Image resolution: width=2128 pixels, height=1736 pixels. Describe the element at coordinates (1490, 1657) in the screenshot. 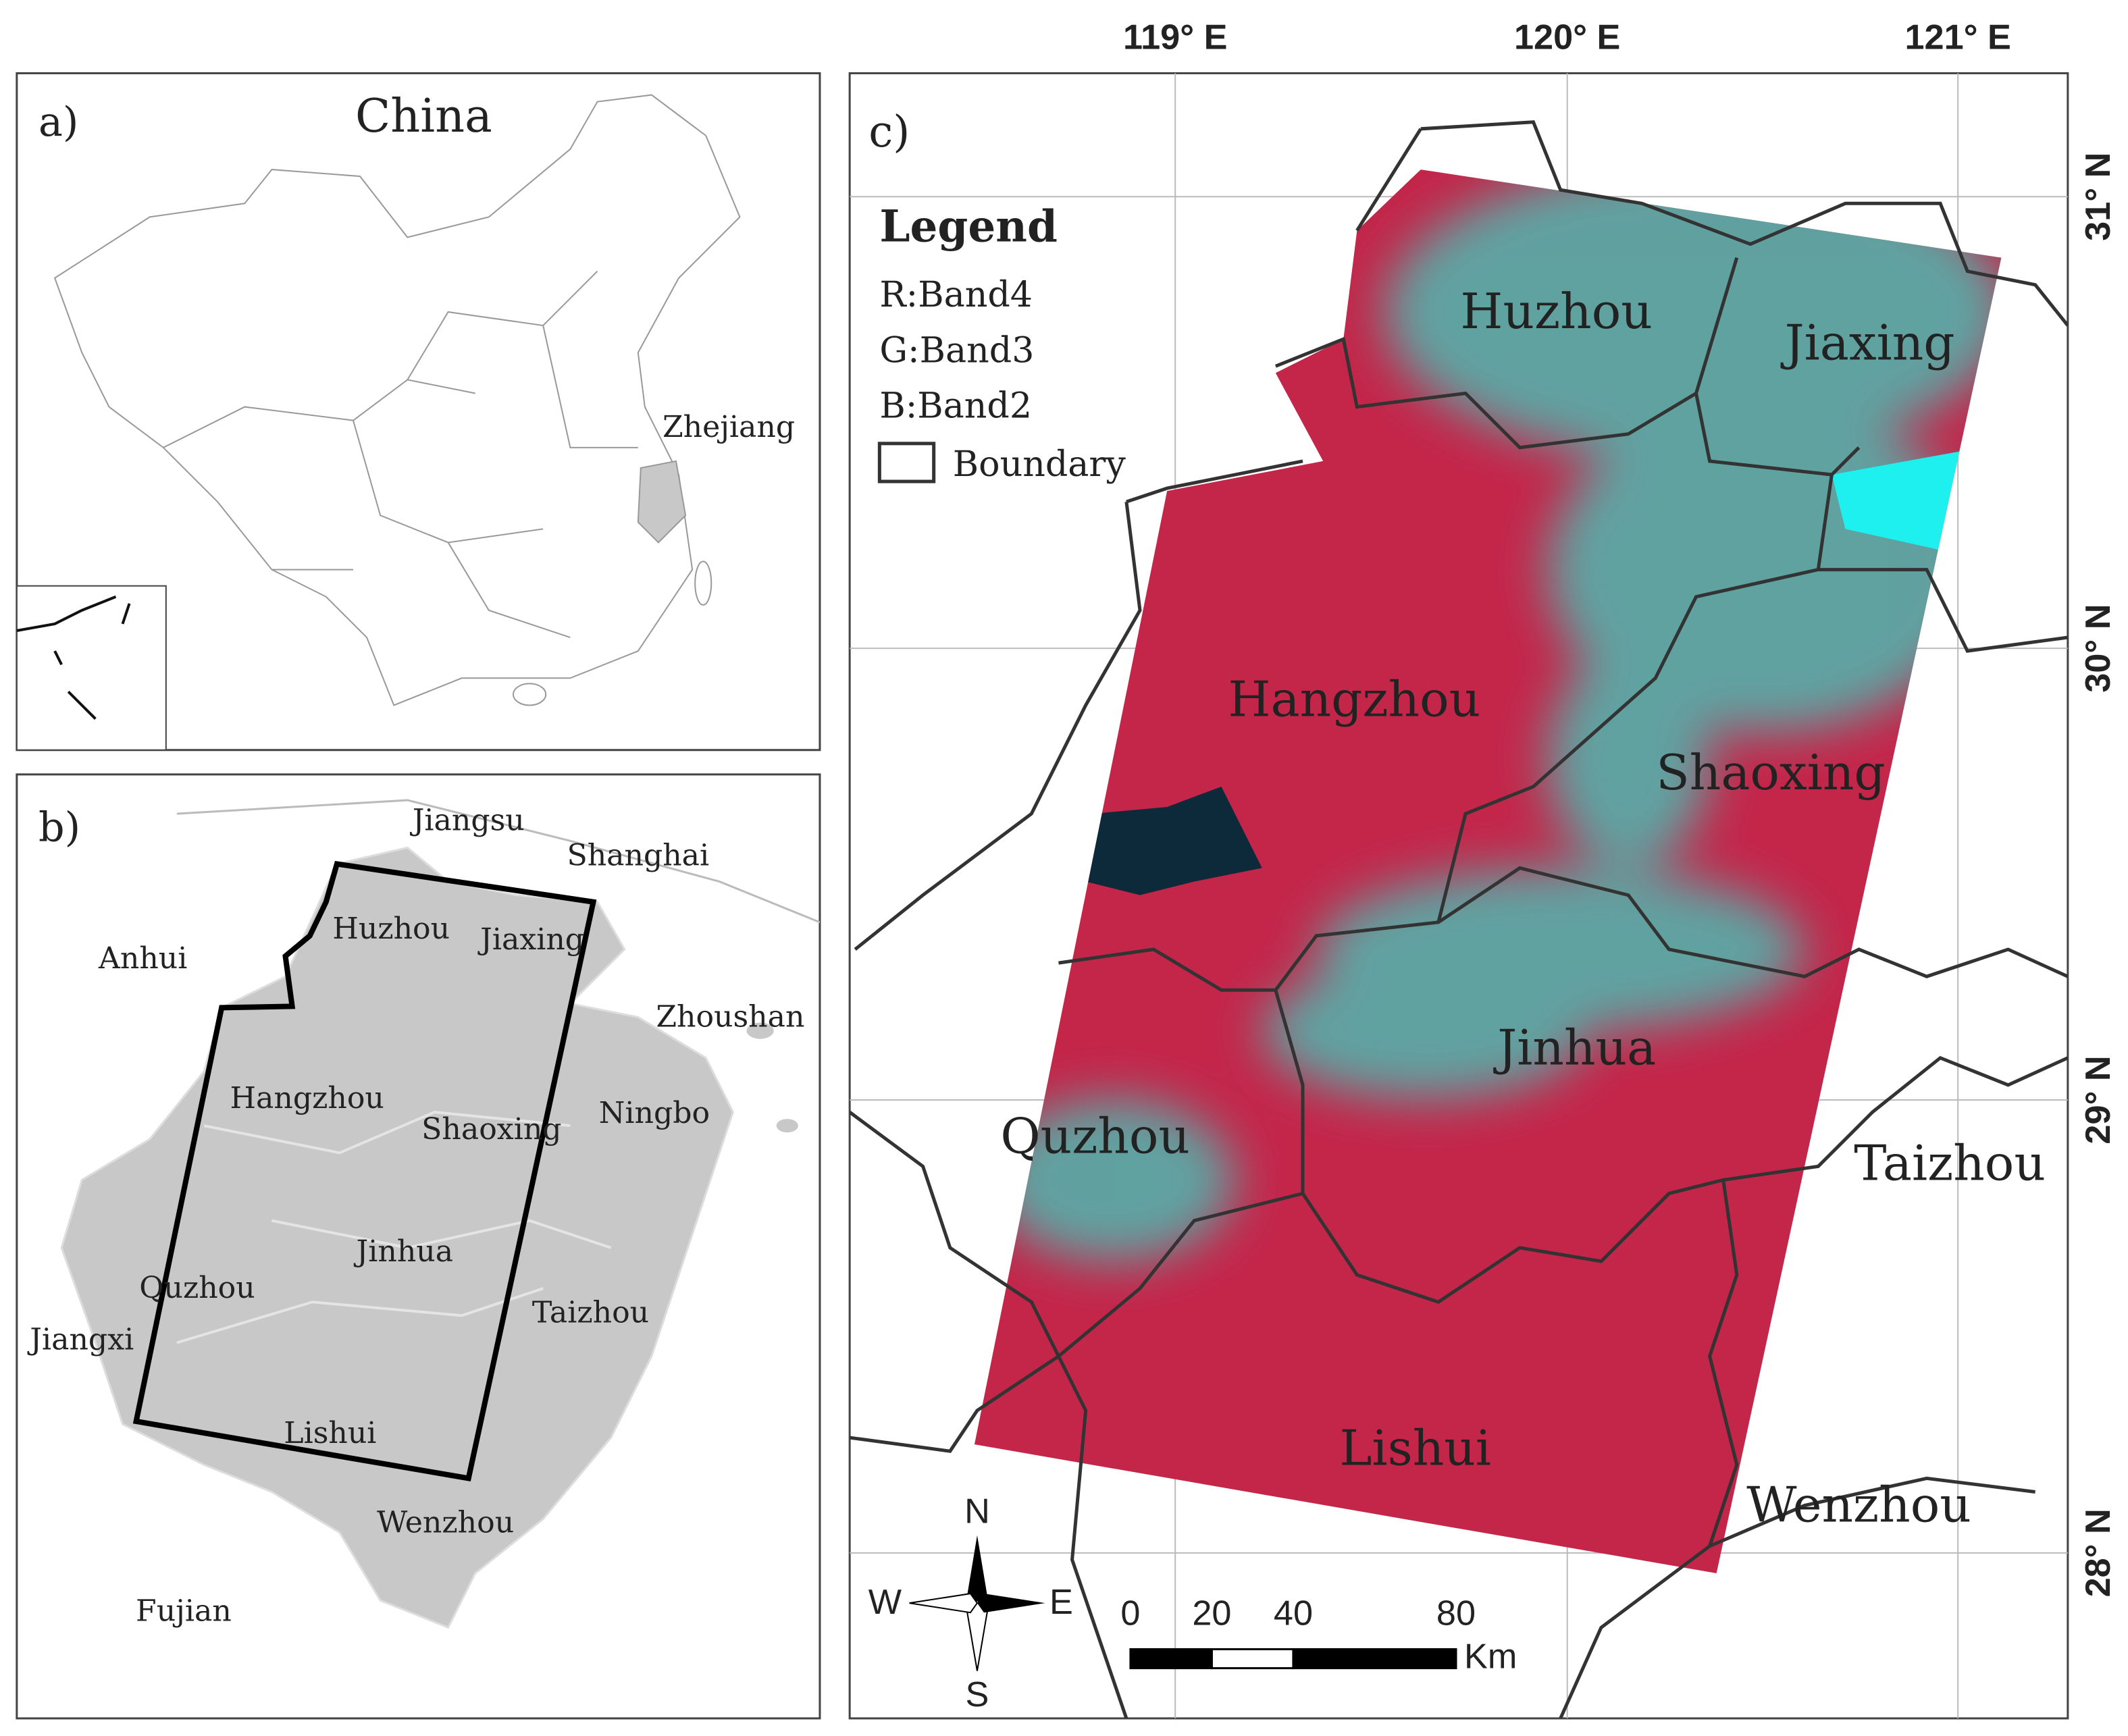

I see `scale-unit: Km` at that location.